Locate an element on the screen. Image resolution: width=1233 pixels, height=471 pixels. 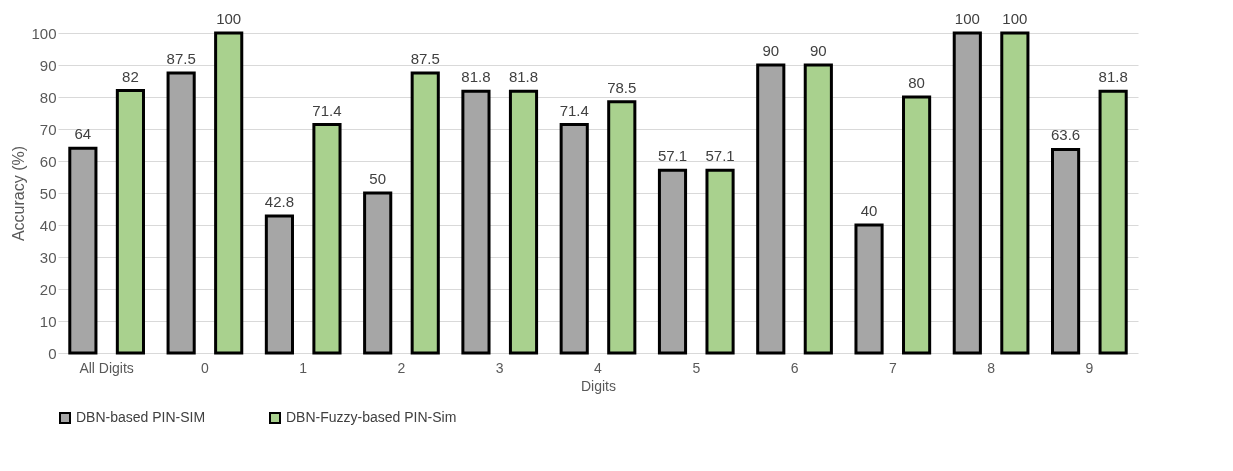
y-tick-label: 100 is located at coordinates (44, 33).